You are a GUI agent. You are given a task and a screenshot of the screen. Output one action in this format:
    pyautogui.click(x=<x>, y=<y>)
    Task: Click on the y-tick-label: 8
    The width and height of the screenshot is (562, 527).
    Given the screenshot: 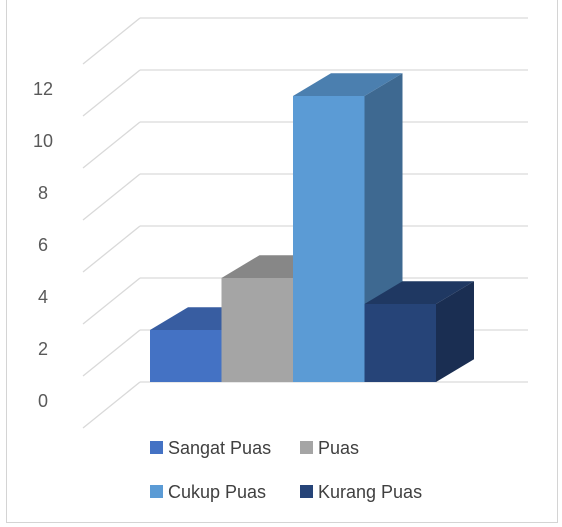 What is the action you would take?
    pyautogui.click(x=43, y=193)
    